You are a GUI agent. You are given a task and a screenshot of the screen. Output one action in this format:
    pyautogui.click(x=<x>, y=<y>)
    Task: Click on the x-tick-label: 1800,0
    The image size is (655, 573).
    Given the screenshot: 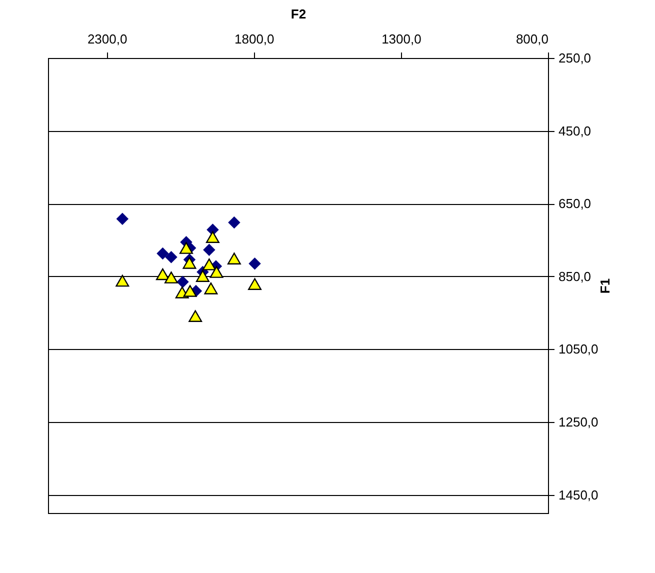 What is the action you would take?
    pyautogui.click(x=254, y=39)
    